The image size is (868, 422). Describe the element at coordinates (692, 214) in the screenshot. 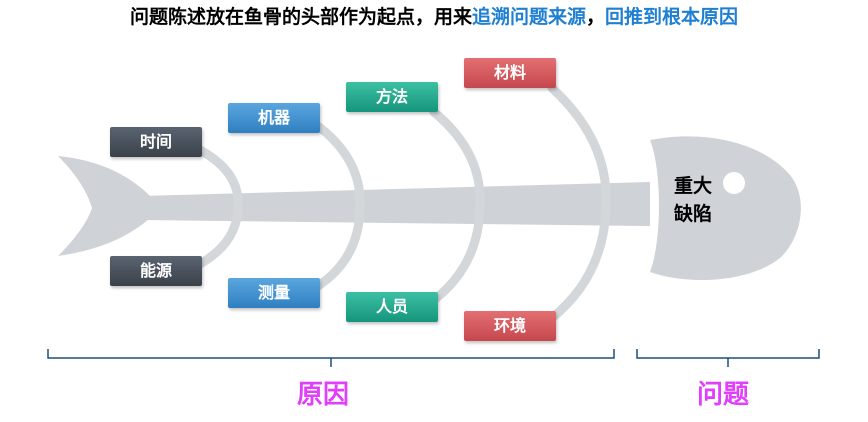

I see `problem-statement-line2: 缺陷` at that location.